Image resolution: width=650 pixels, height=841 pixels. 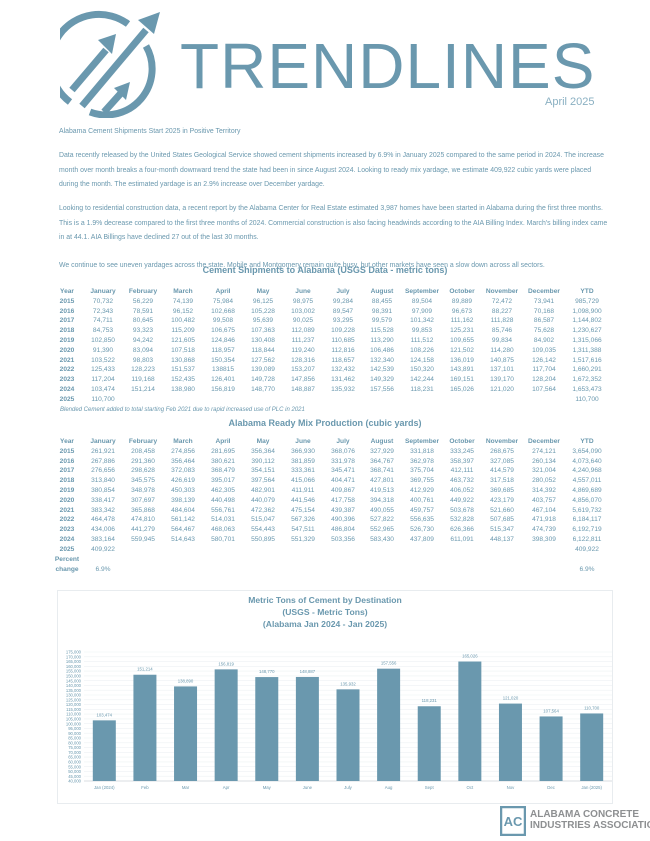 What do you see at coordinates (103, 569) in the screenshot?
I see `percent-january: 6.9%` at bounding box center [103, 569].